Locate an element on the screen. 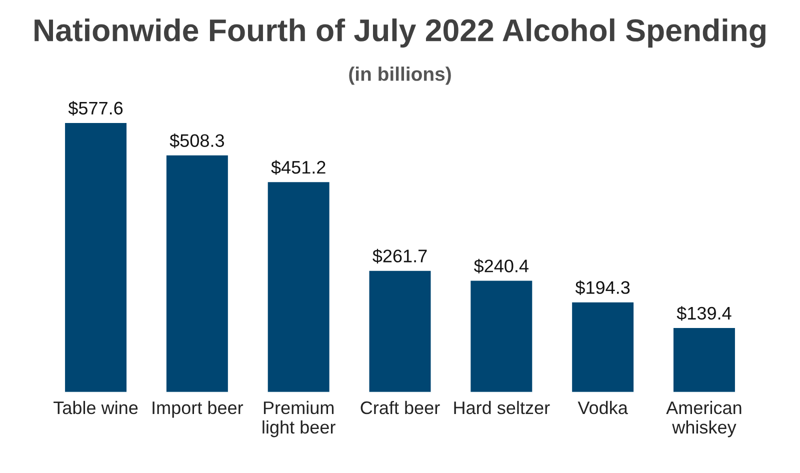 This screenshot has width=800, height=473. x-tick-label: Premium light beer is located at coordinates (299, 419).